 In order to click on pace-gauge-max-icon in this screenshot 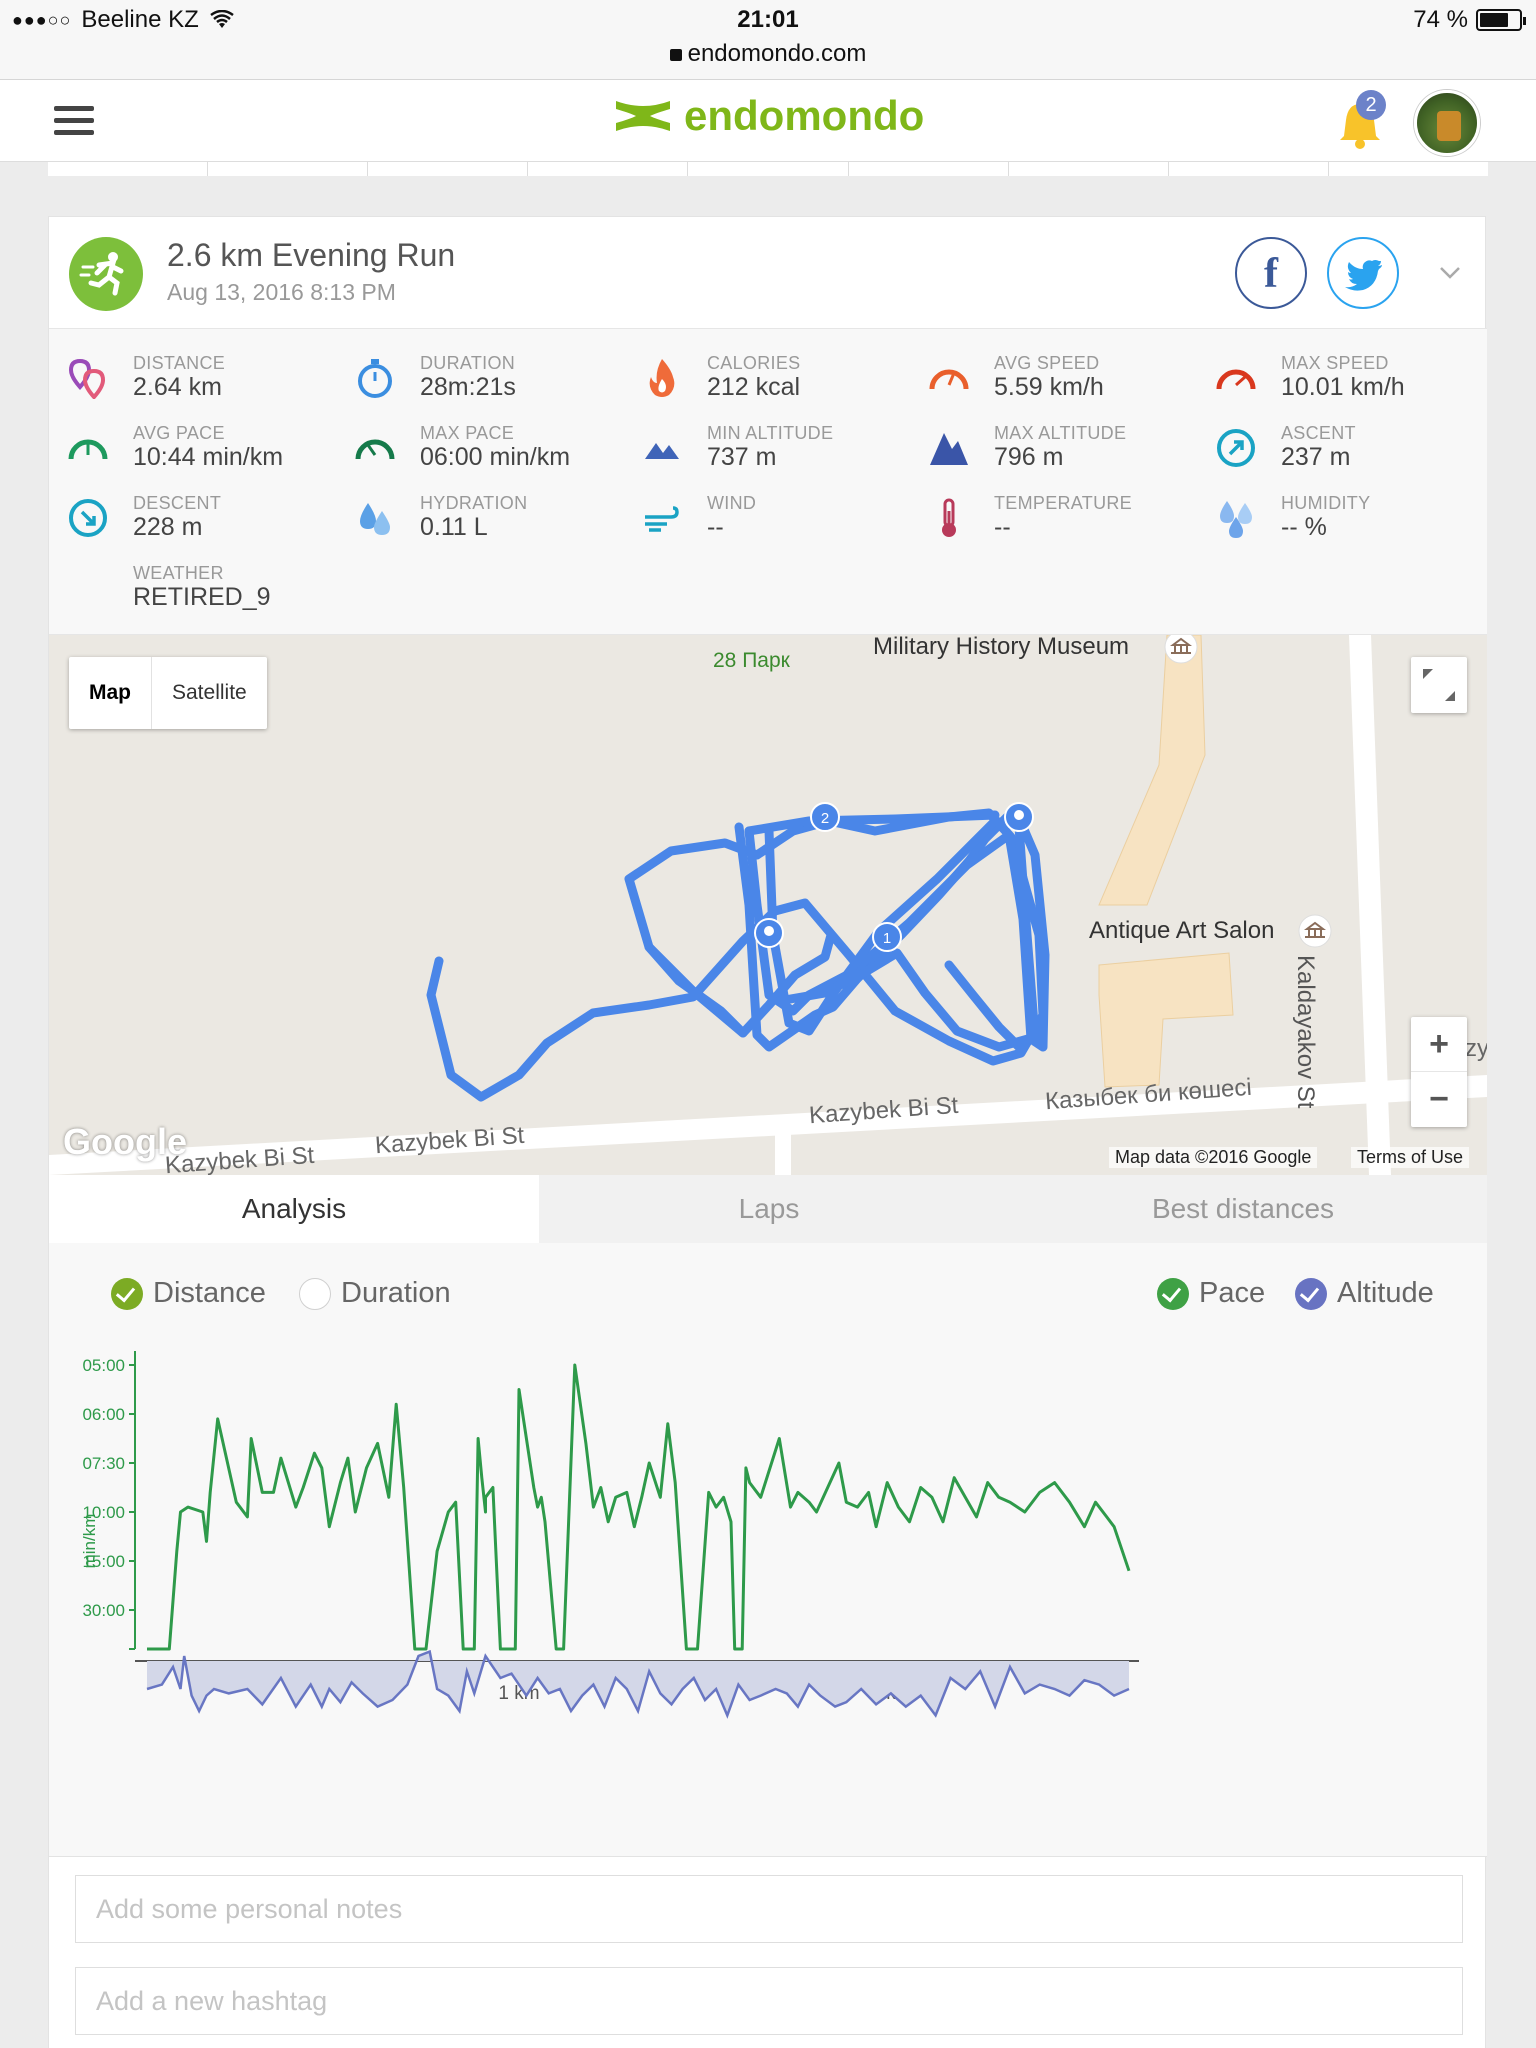, I will do `click(375, 449)`.